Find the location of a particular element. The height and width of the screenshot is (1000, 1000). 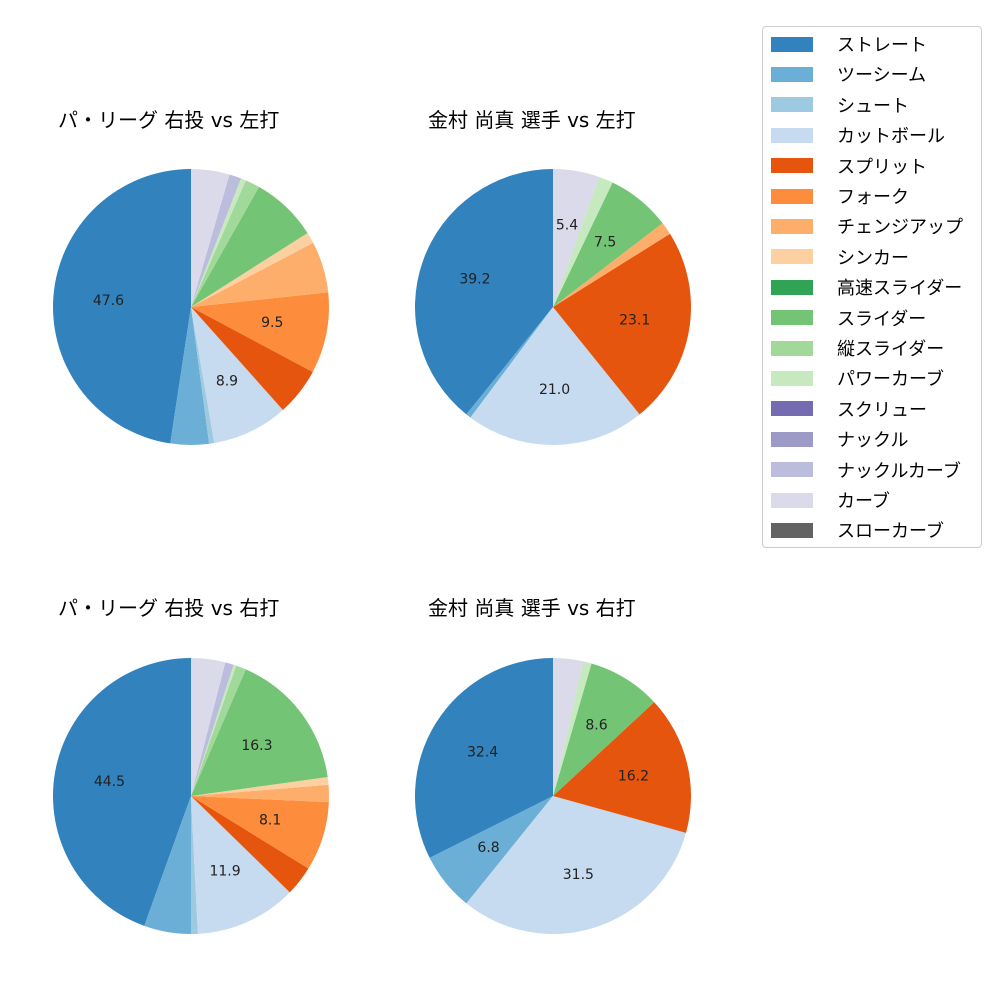

legend-item: シンカー is located at coordinates (840, 257).